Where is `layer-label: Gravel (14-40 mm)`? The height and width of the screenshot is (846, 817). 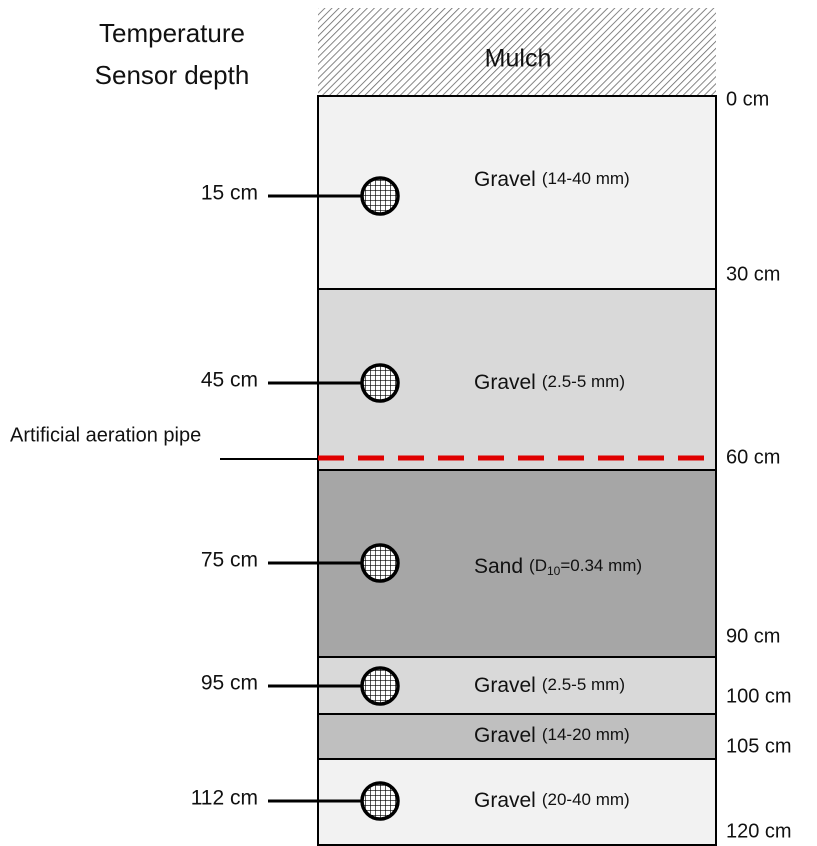 layer-label: Gravel (14-40 mm) is located at coordinates (552, 179).